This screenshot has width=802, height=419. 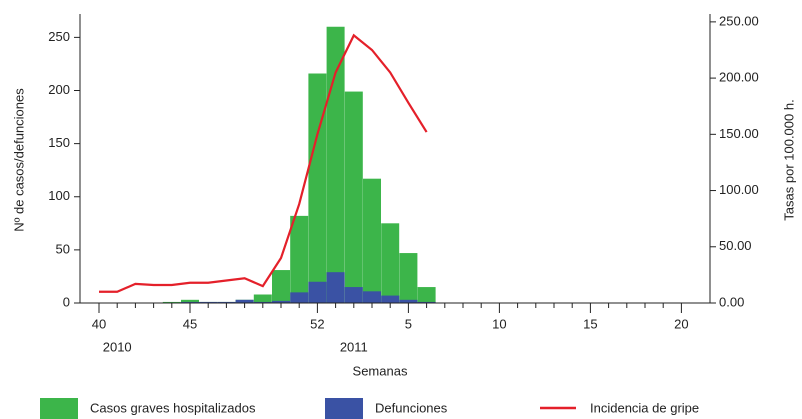 I want to click on x-axis-title: Semanas, so click(x=380, y=370).